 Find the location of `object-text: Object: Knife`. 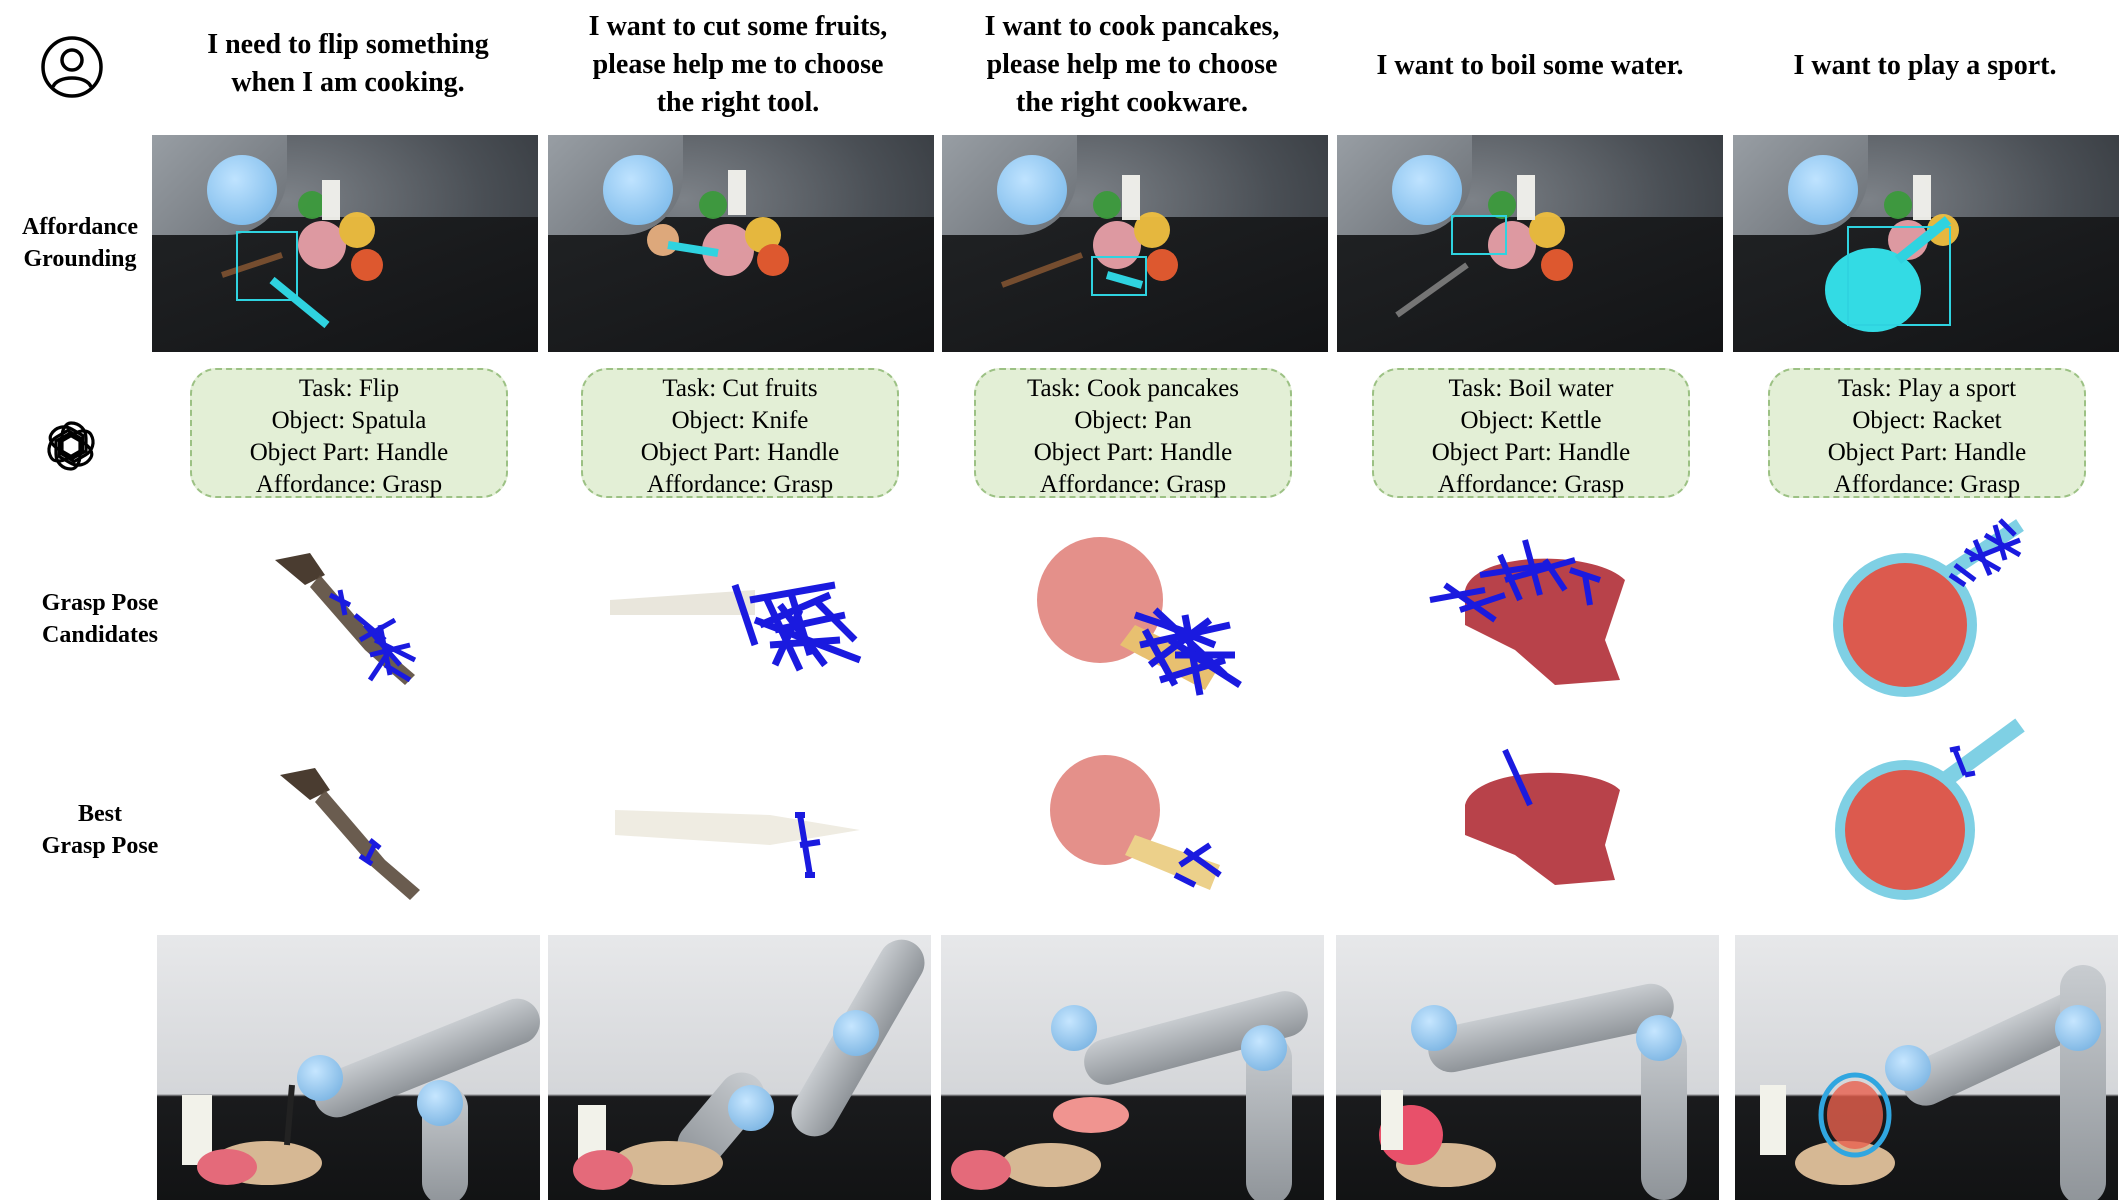

object-text: Object: Knife is located at coordinates (740, 420).